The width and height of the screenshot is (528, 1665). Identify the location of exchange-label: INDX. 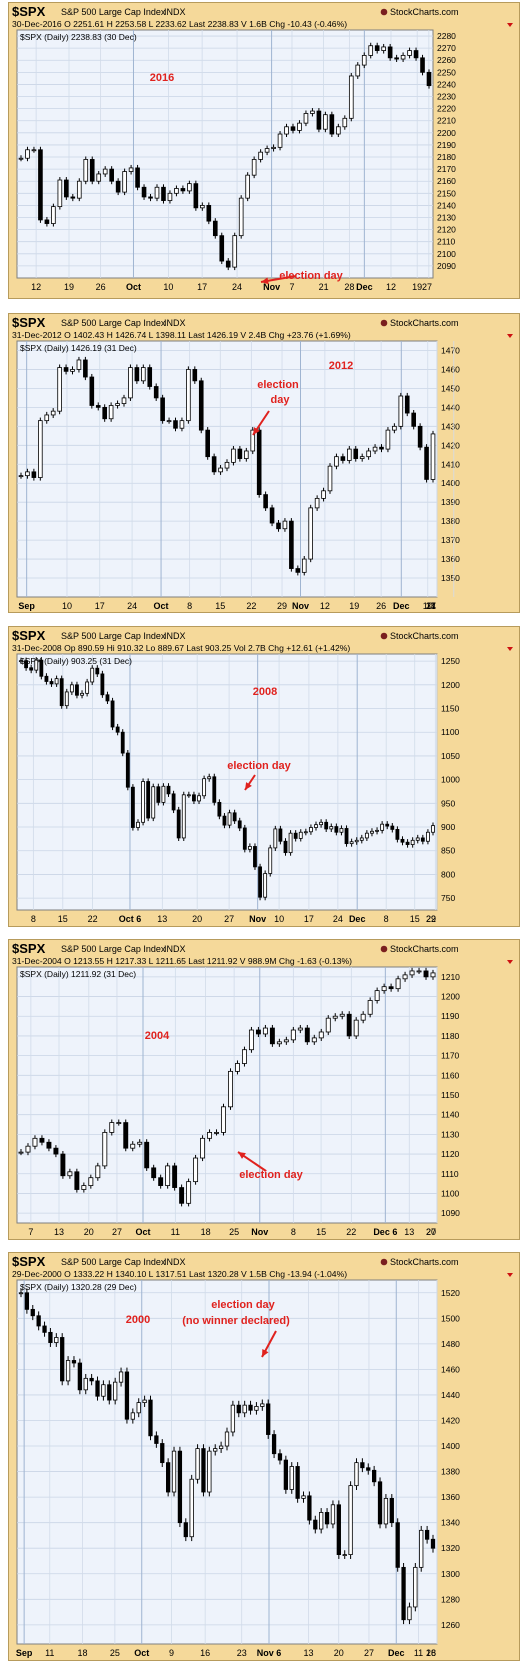
(175, 636).